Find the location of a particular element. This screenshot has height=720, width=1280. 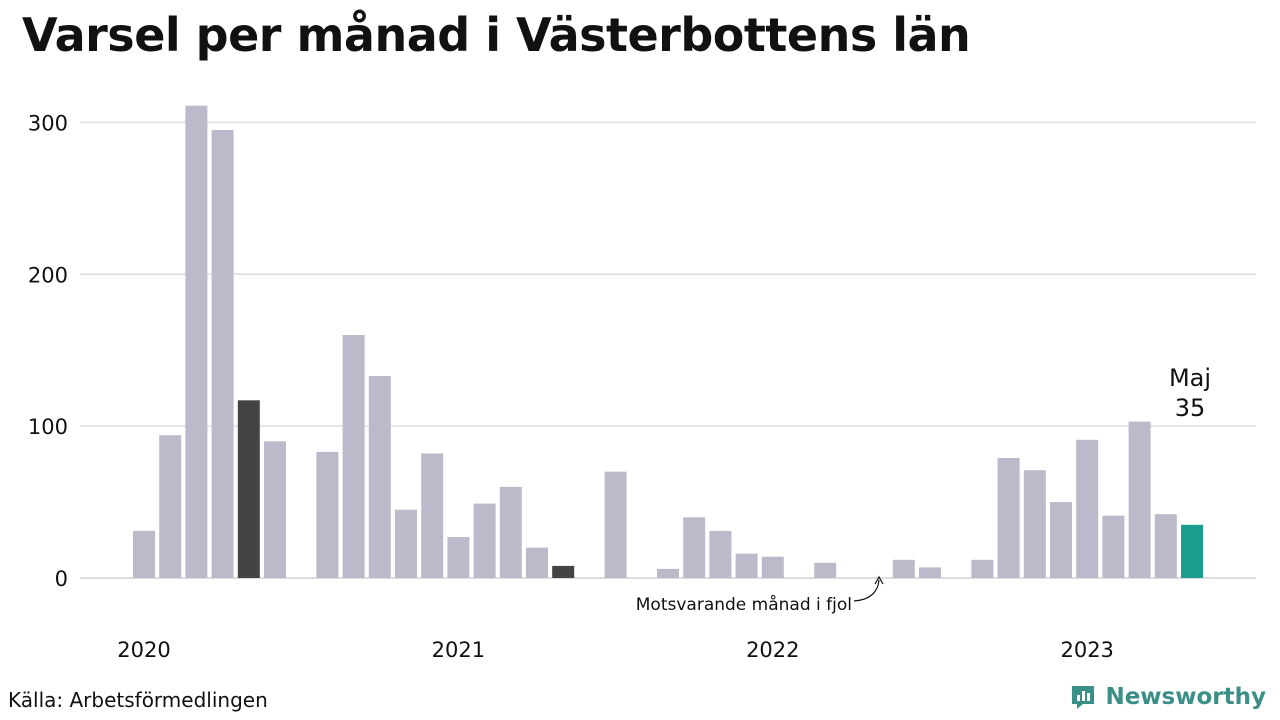

newsworthy-logo-icon is located at coordinates (1083, 697).